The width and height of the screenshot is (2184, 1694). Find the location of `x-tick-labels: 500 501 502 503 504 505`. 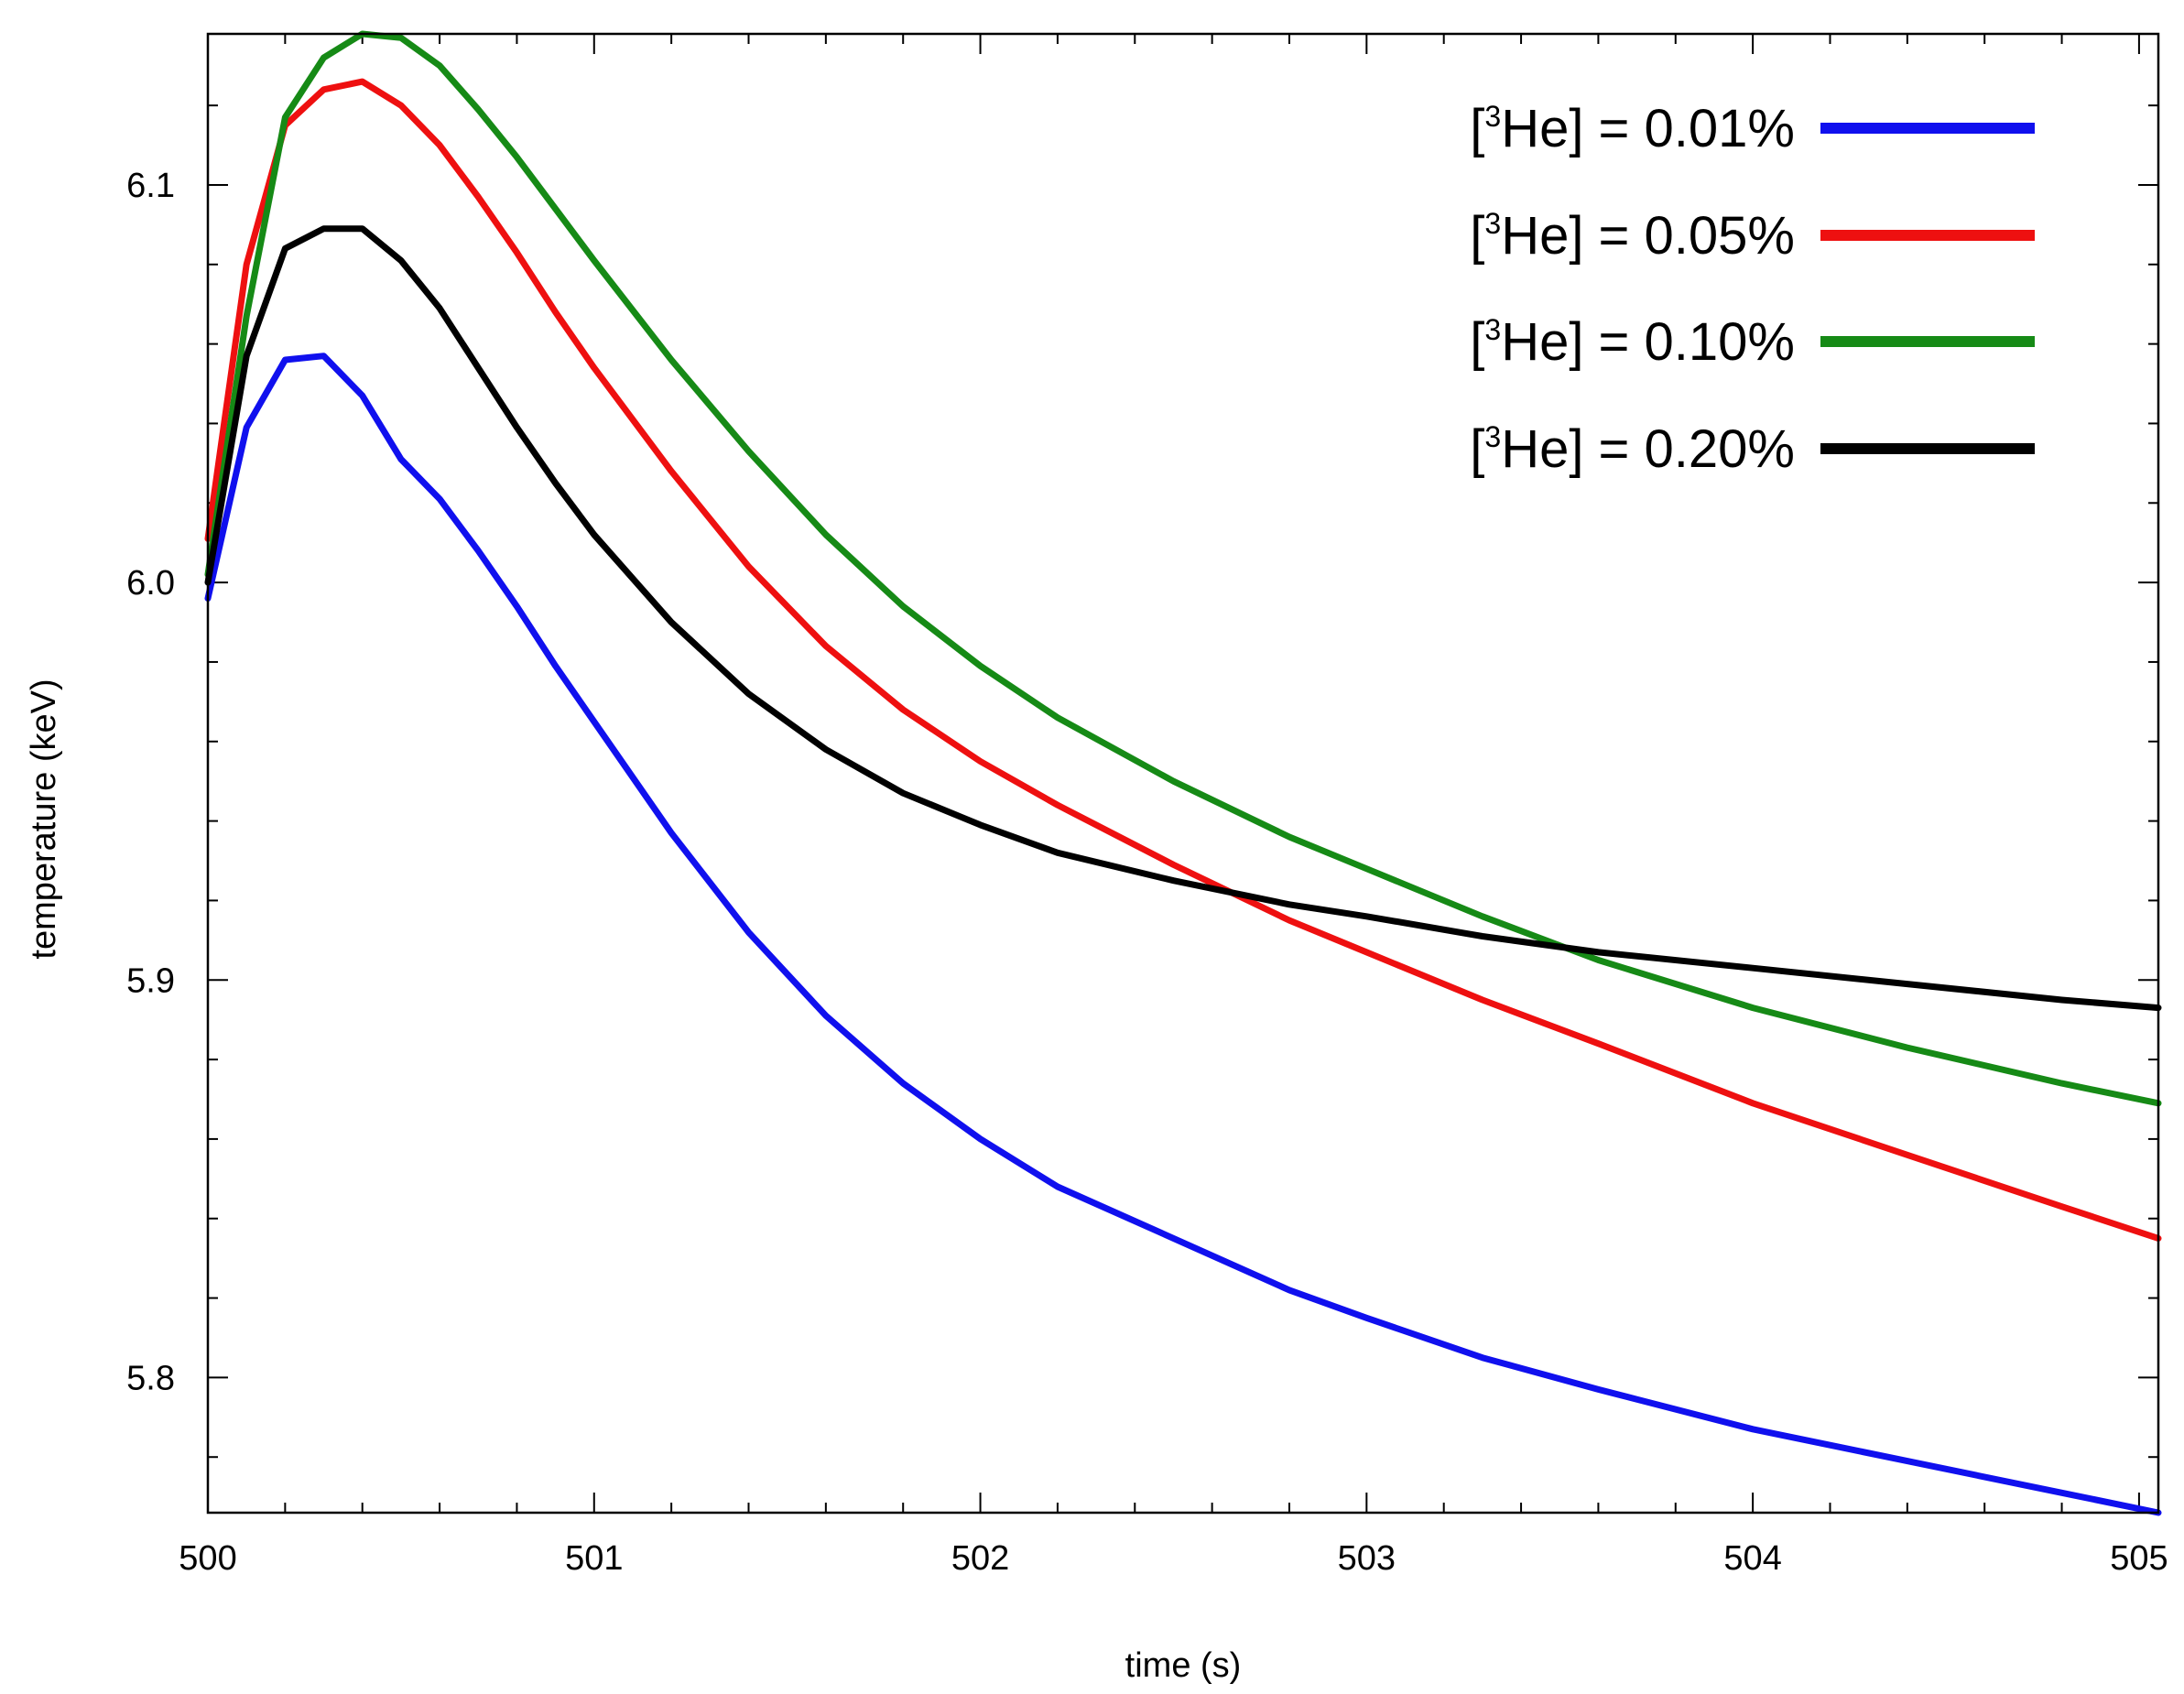

x-tick-labels: 500 501 502 503 504 505 is located at coordinates (1173, 1558).